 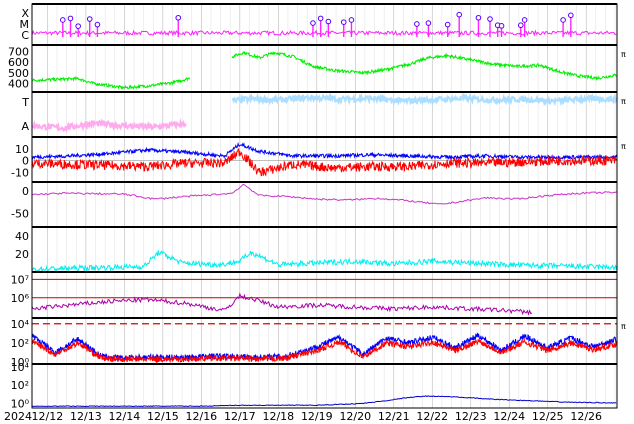 What do you see at coordinates (25, 126) in the screenshot?
I see `y-tick-a: A` at bounding box center [25, 126].